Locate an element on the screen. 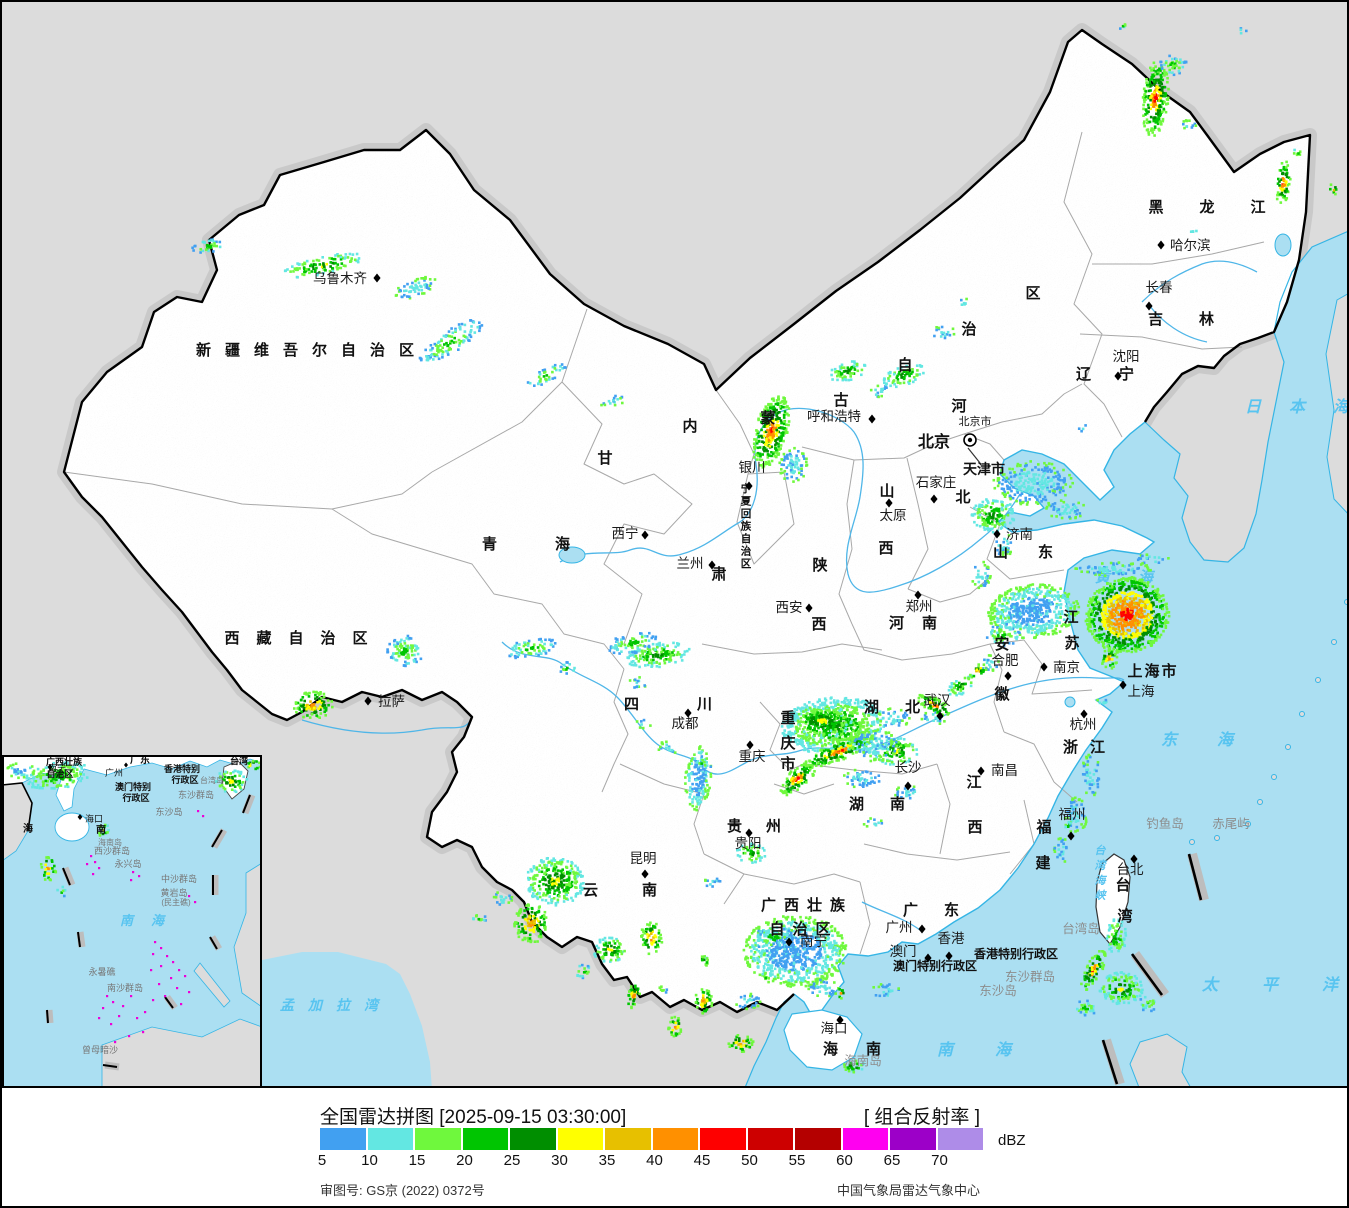 Image resolution: width=1349 pixels, height=1208 pixels. province-label: 东 is located at coordinates (951, 910).